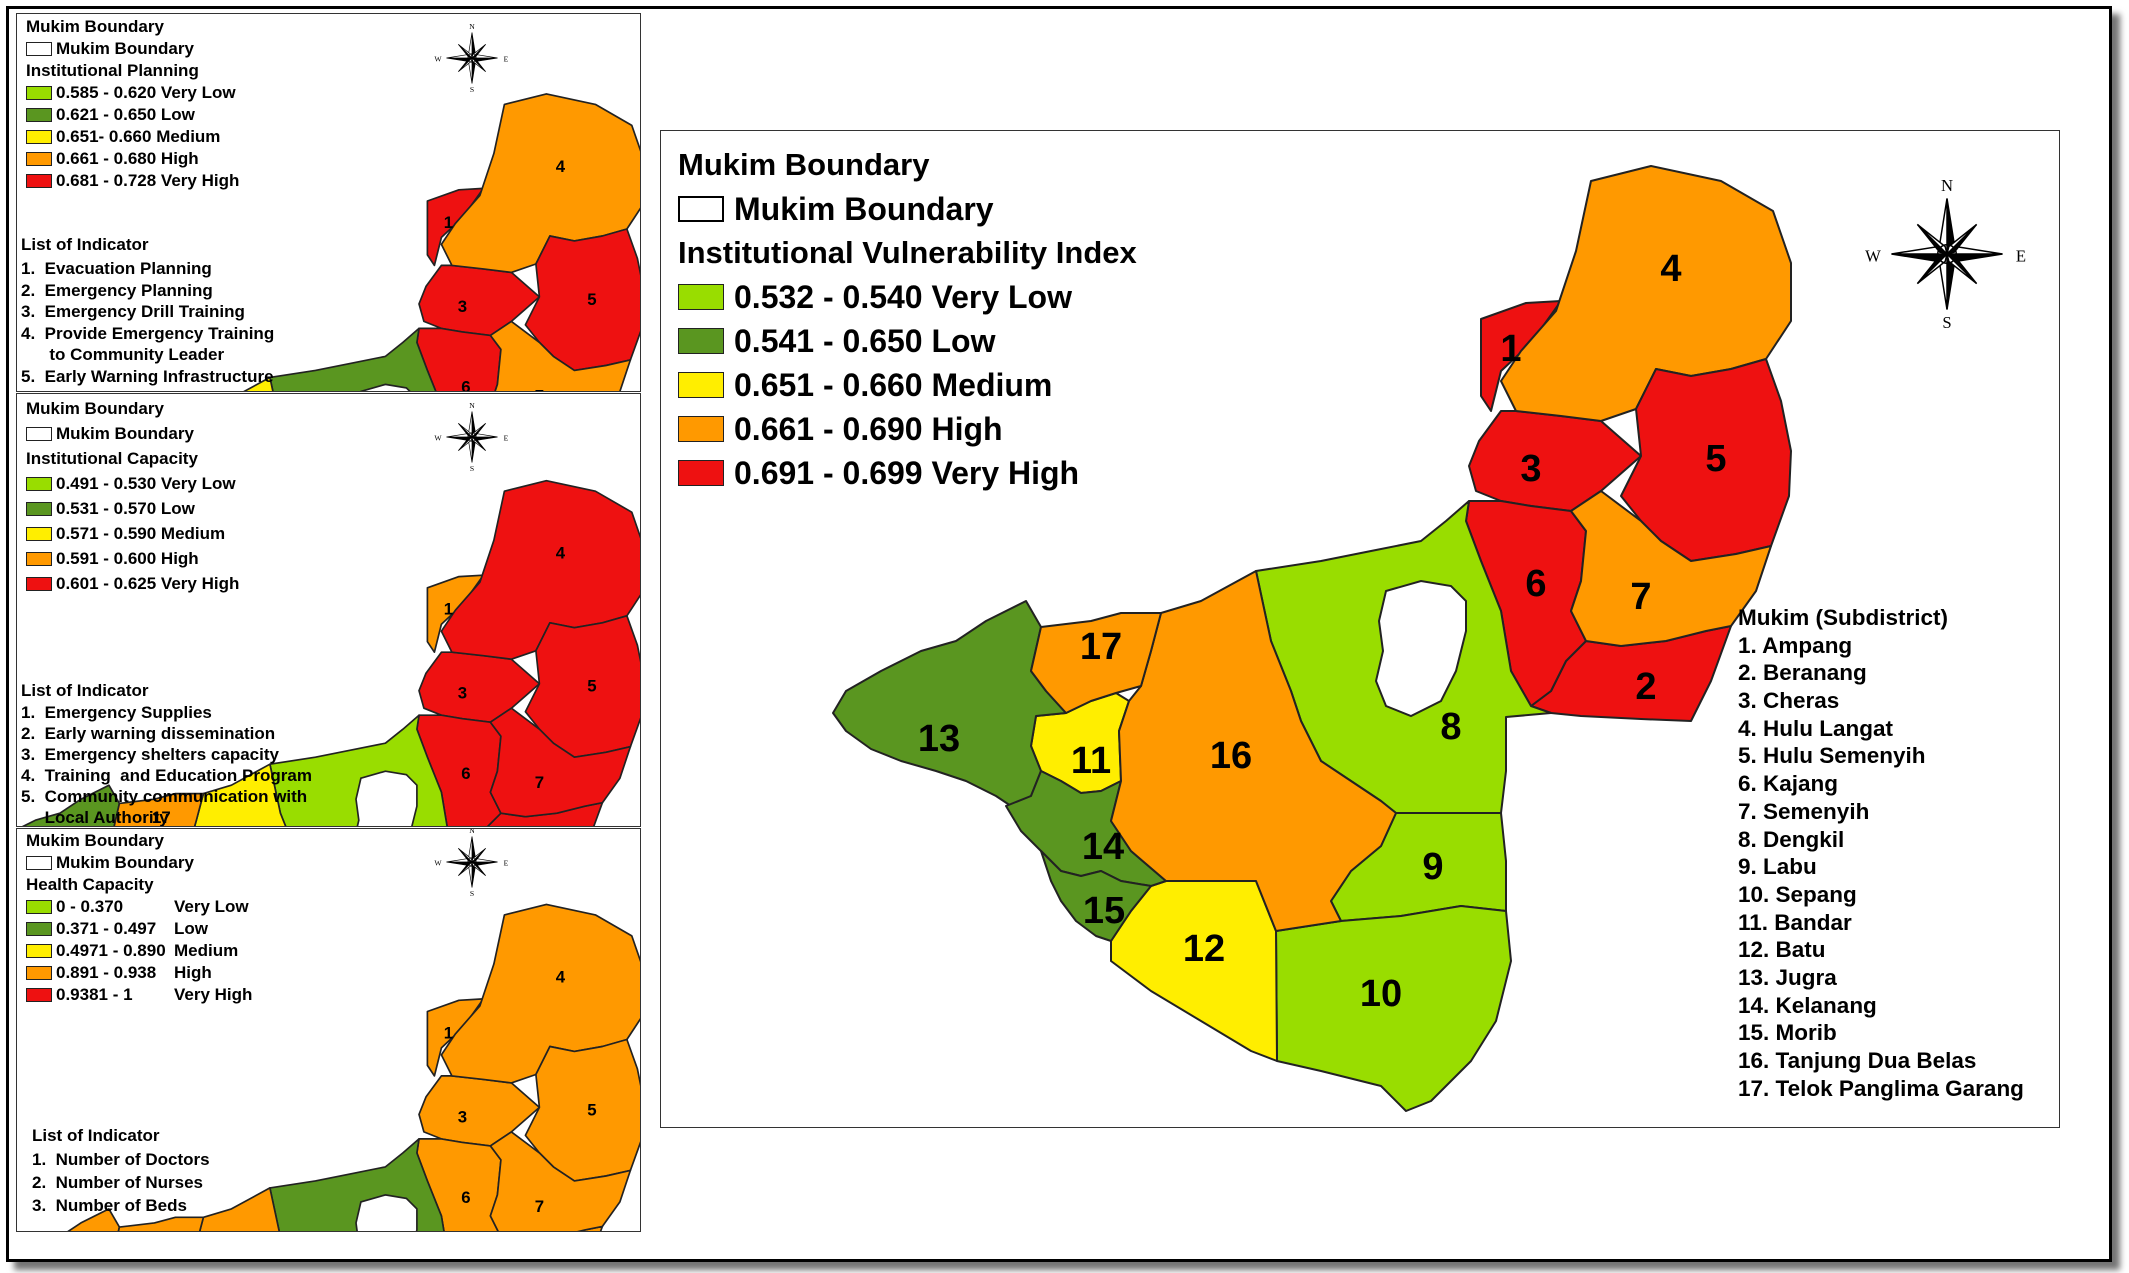  Describe the element at coordinates (907, 341) in the screenshot. I see `legend-class-1: 0.541 - 0.650 Low` at that location.